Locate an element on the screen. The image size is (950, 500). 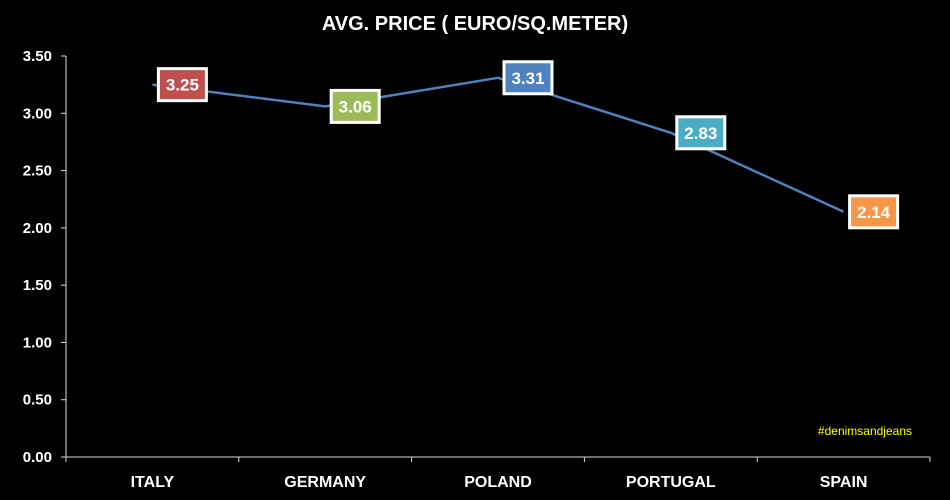
y-tick-label: 1.00 is located at coordinates (37, 342).